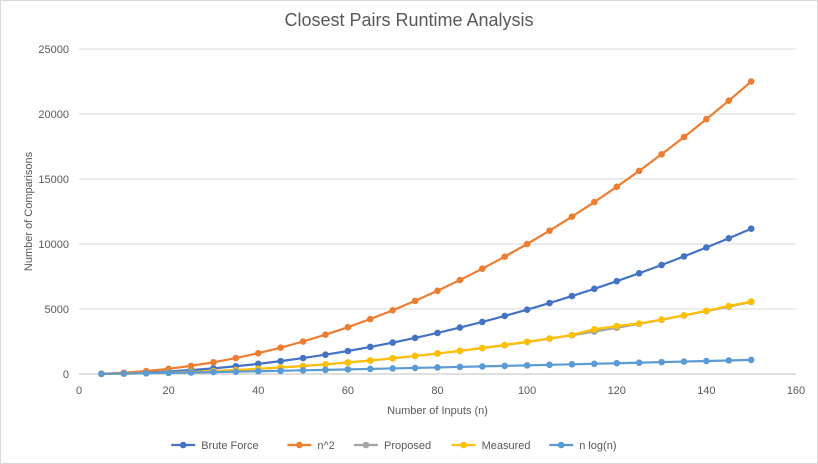 The image size is (818, 464). What do you see at coordinates (506, 446) in the screenshot?
I see `legend-label: Measured` at bounding box center [506, 446].